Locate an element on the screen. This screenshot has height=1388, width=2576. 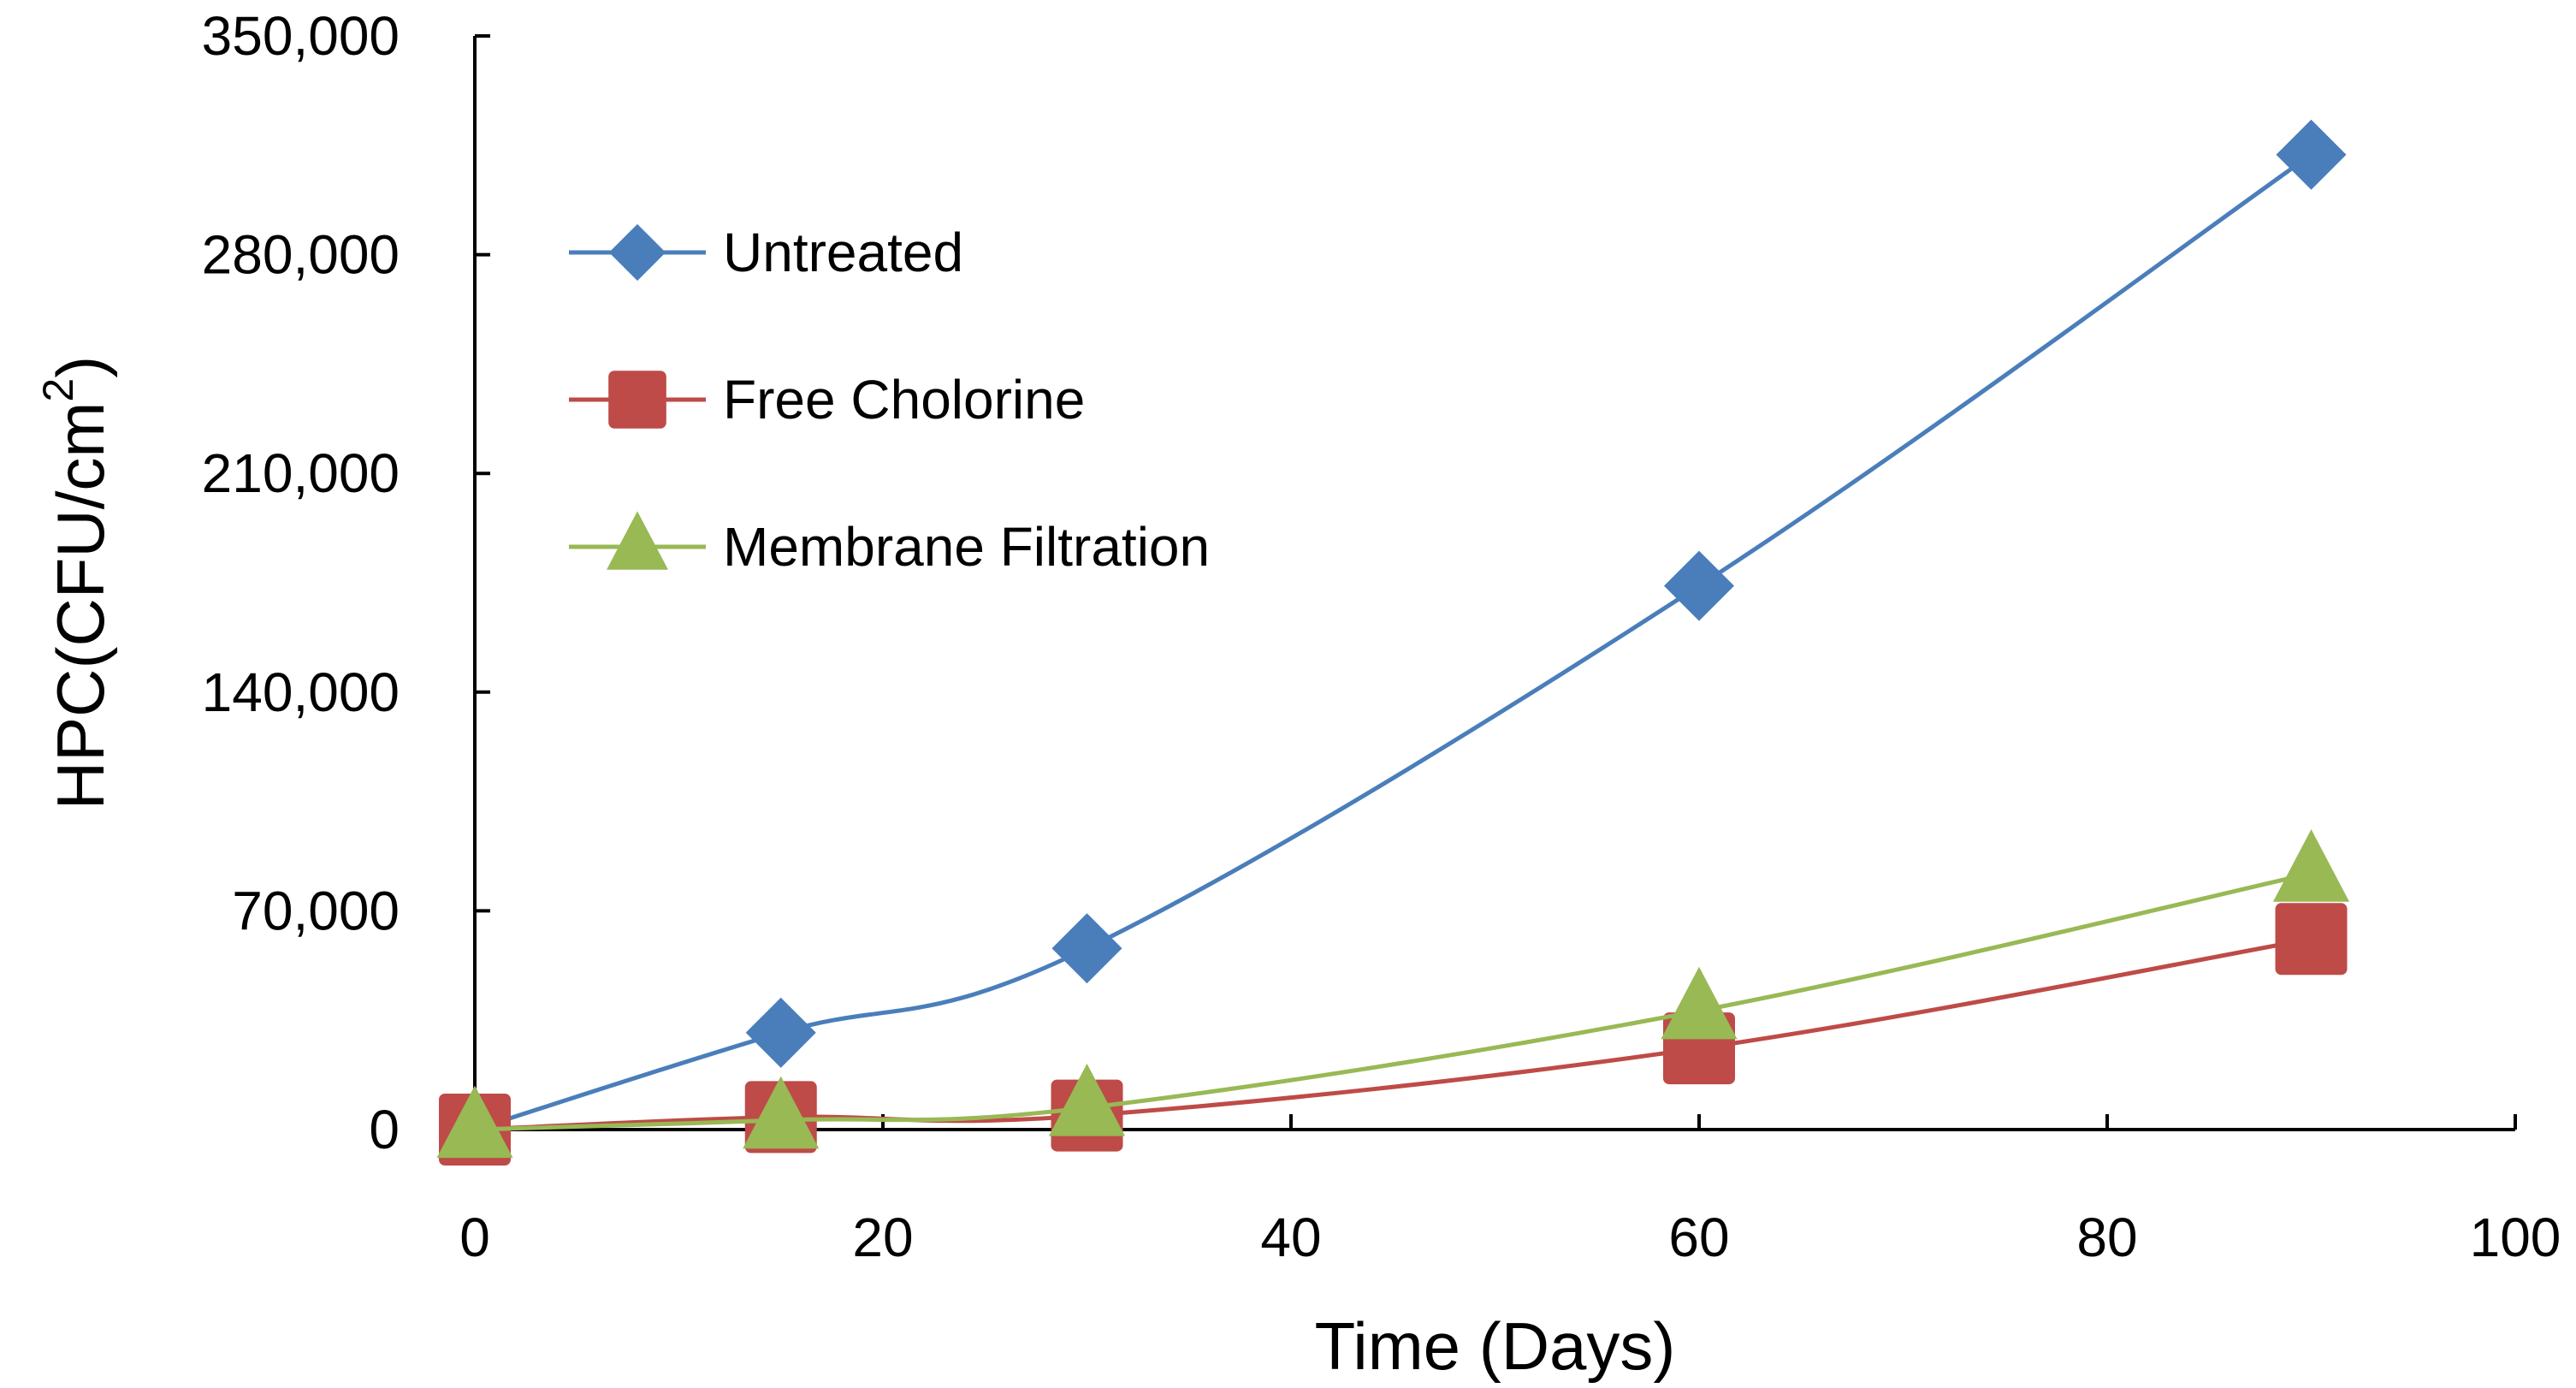
y-tick-label: 140,000 is located at coordinates (301, 692).